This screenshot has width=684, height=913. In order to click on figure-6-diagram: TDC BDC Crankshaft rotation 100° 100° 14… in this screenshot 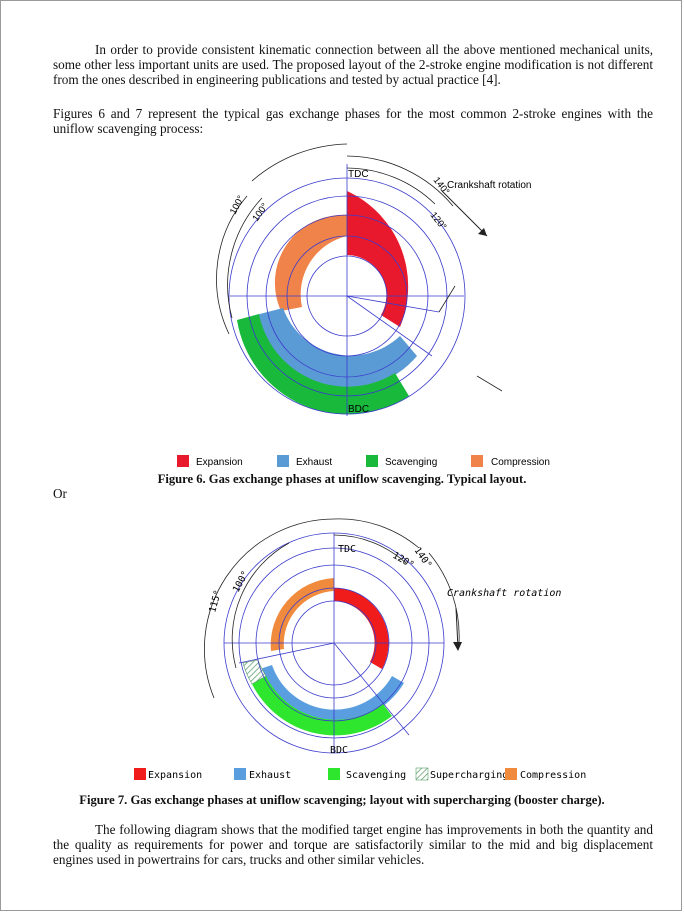, I will do `click(374, 279)`.